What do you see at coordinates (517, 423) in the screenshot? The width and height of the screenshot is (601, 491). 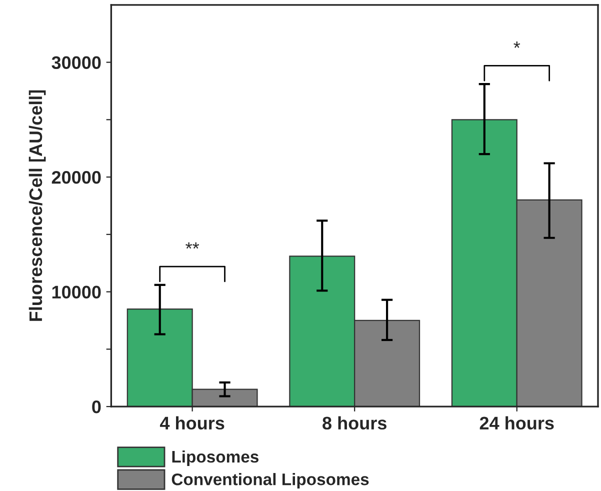 I see `x-tick-label: 24 hours` at bounding box center [517, 423].